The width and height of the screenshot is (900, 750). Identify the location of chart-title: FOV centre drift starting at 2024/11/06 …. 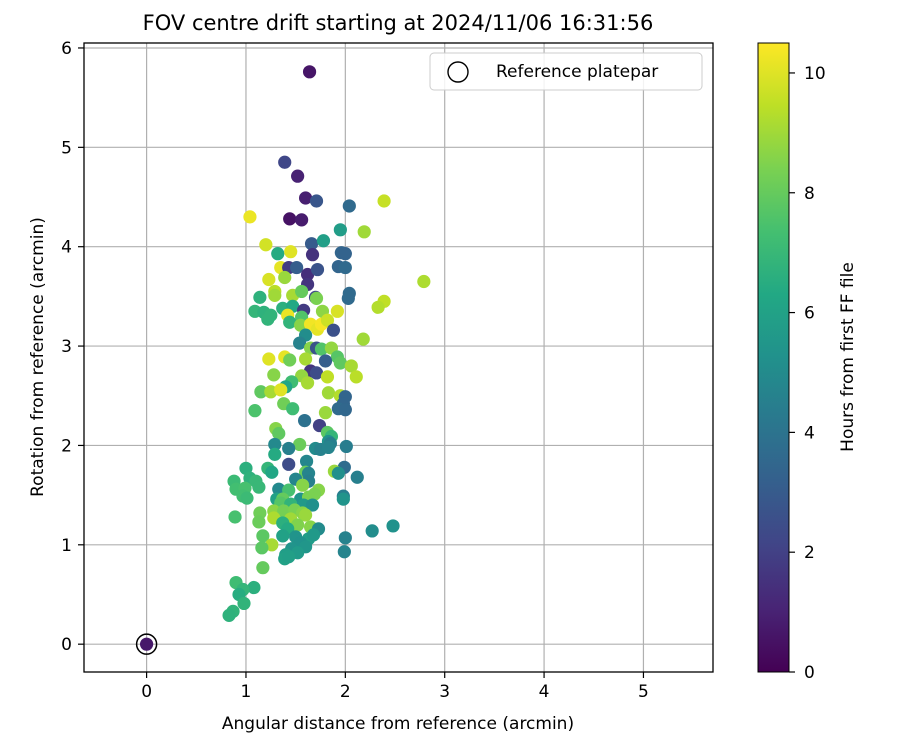
(398, 23).